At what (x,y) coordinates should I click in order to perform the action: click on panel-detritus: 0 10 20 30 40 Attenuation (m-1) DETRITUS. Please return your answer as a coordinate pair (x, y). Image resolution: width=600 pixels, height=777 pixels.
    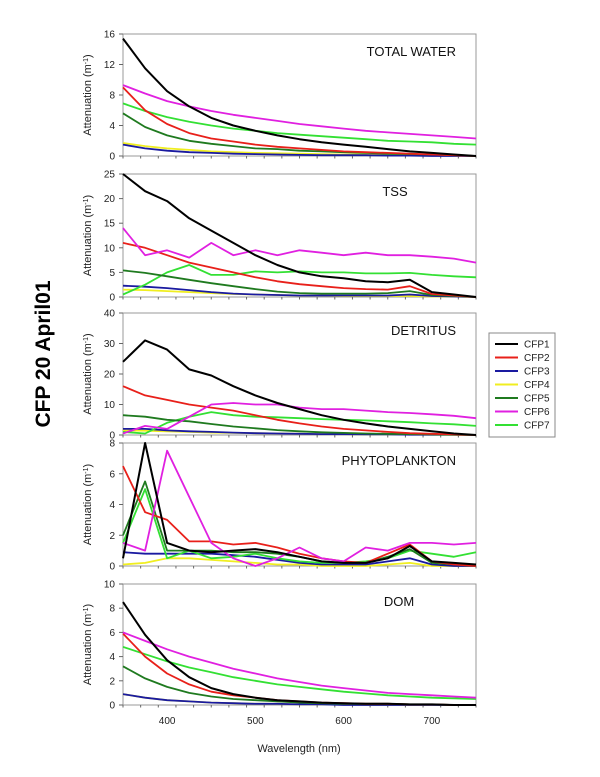
    Looking at the image, I should click on (279, 375).